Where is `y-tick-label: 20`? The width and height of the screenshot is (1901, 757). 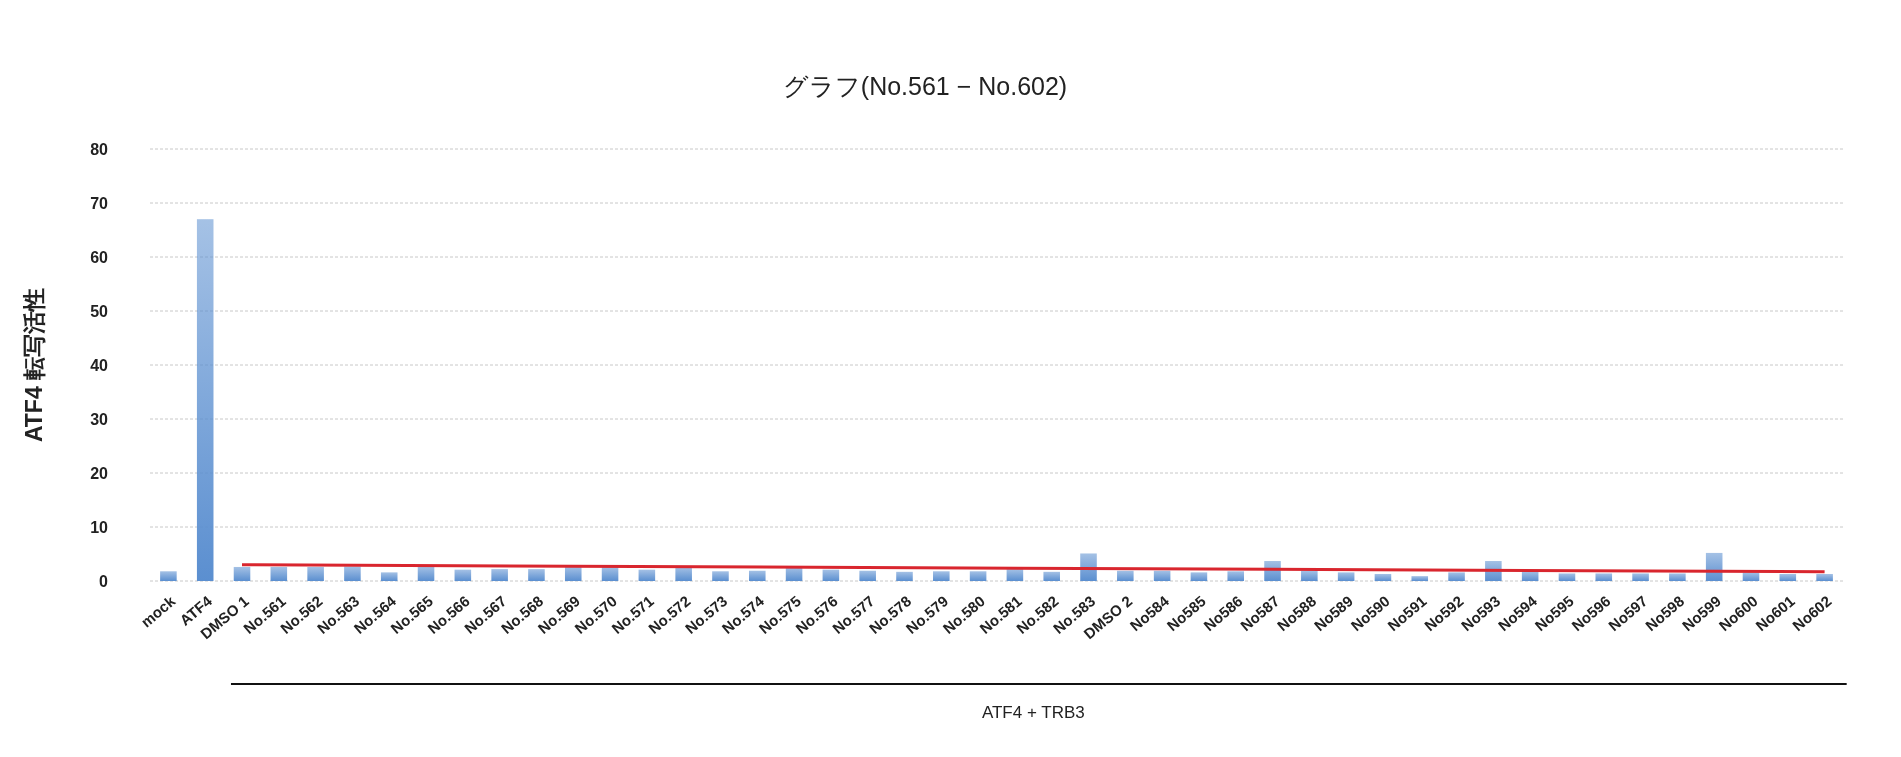 y-tick-label: 20 is located at coordinates (99, 473).